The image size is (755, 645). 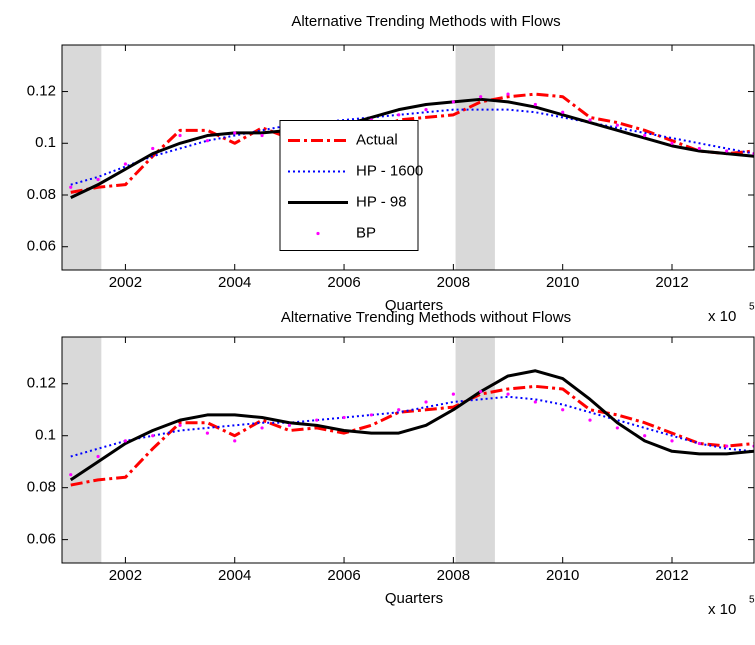 What do you see at coordinates (381, 201) in the screenshot?
I see `legend-label: HP - 98` at bounding box center [381, 201].